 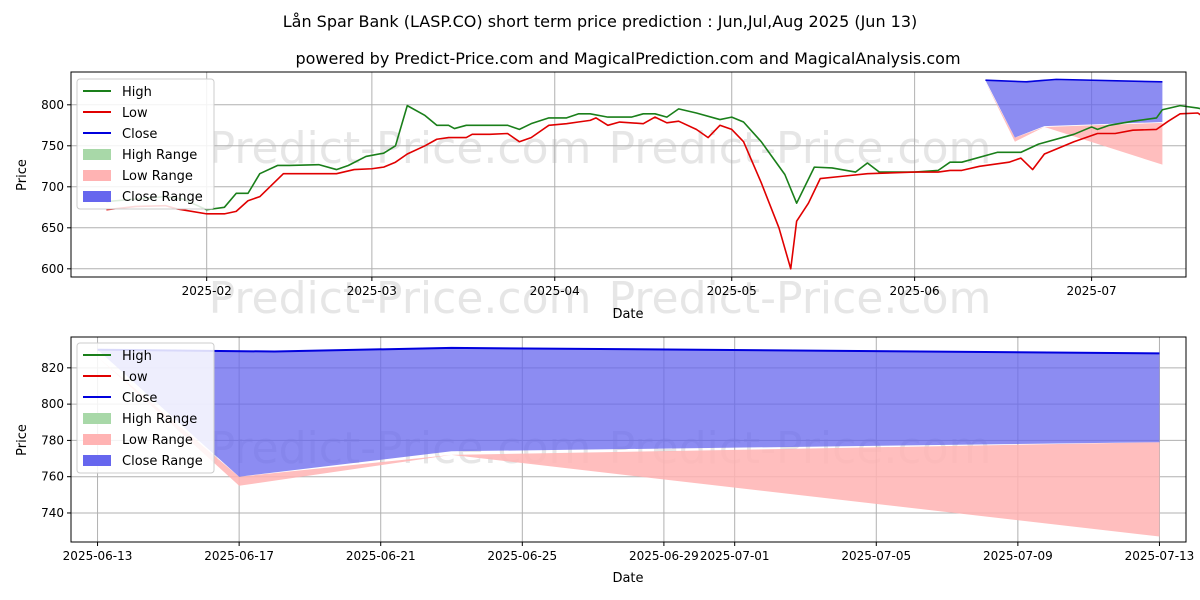 What do you see at coordinates (52, 440) in the screenshot?
I see `y-tick-label: 780` at bounding box center [52, 440].